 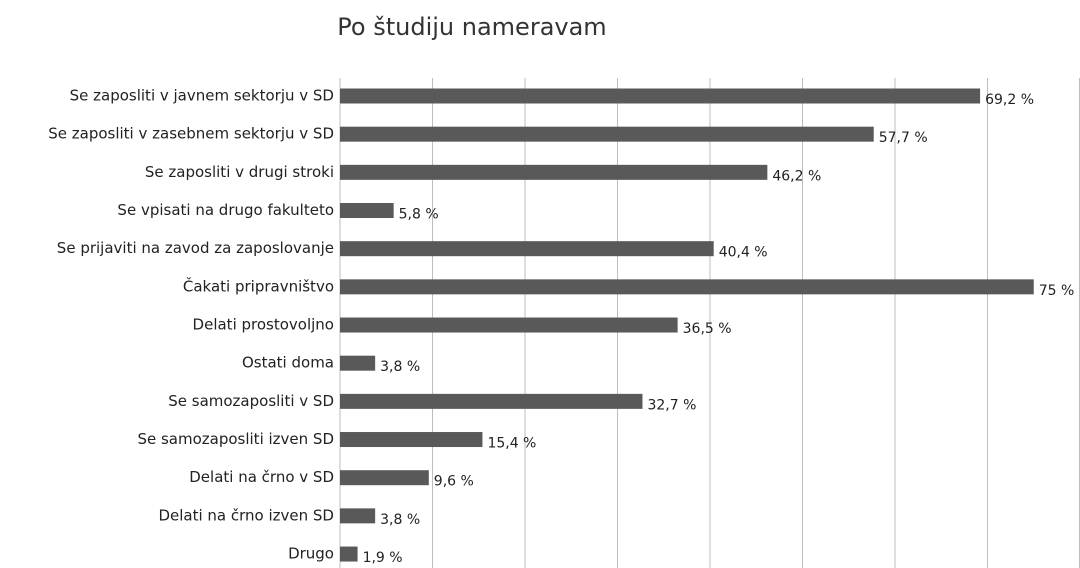 I want to click on y-tick-label: Ostati doma, so click(x=288, y=363).